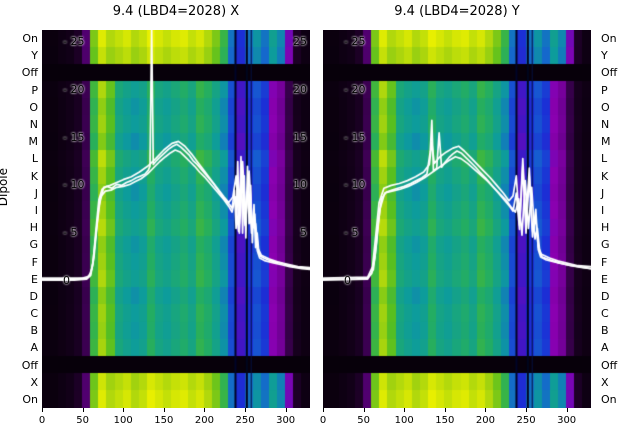 This screenshot has width=640, height=440. I want to click on panel-y-title: 9.4 (LBD4=2028) Y, so click(457, 11).